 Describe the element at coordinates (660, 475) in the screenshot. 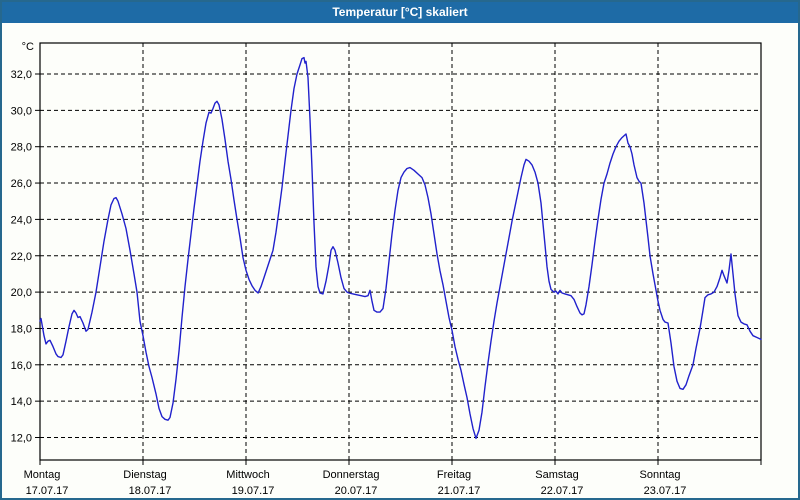

I see `x-day-label: Sonntag` at that location.